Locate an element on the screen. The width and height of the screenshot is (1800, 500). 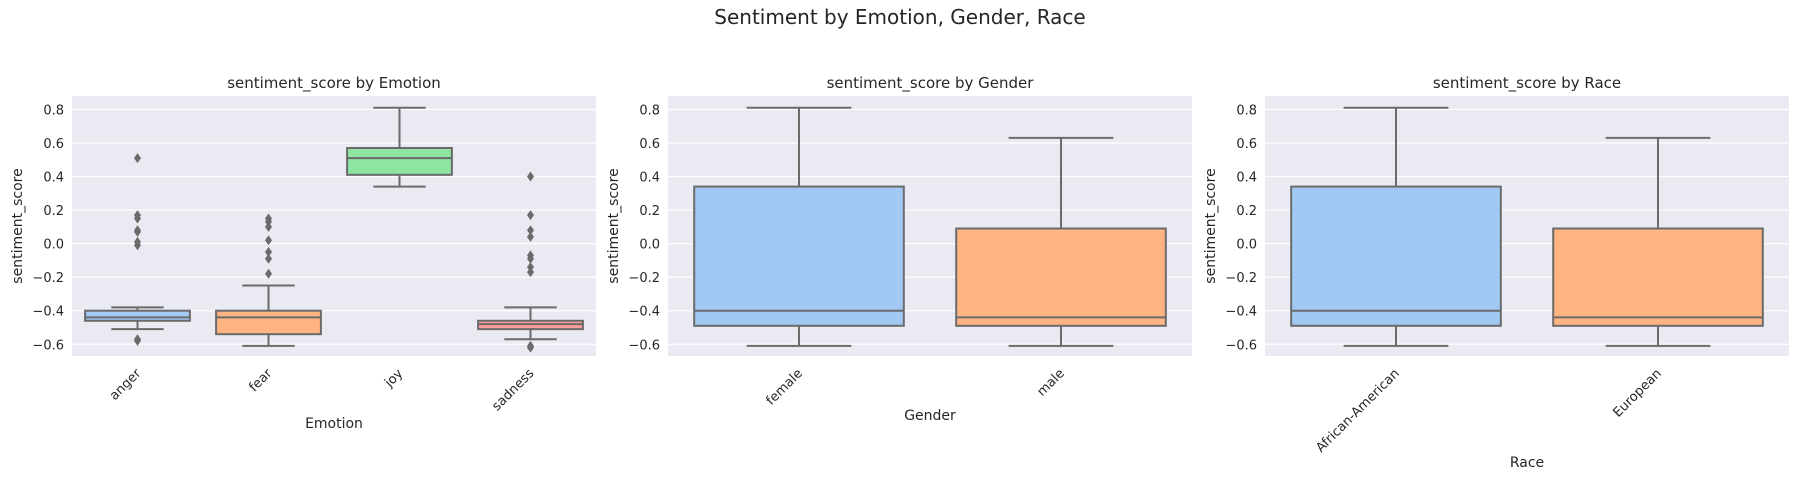
x-tick-label: male is located at coordinates (1050, 382).